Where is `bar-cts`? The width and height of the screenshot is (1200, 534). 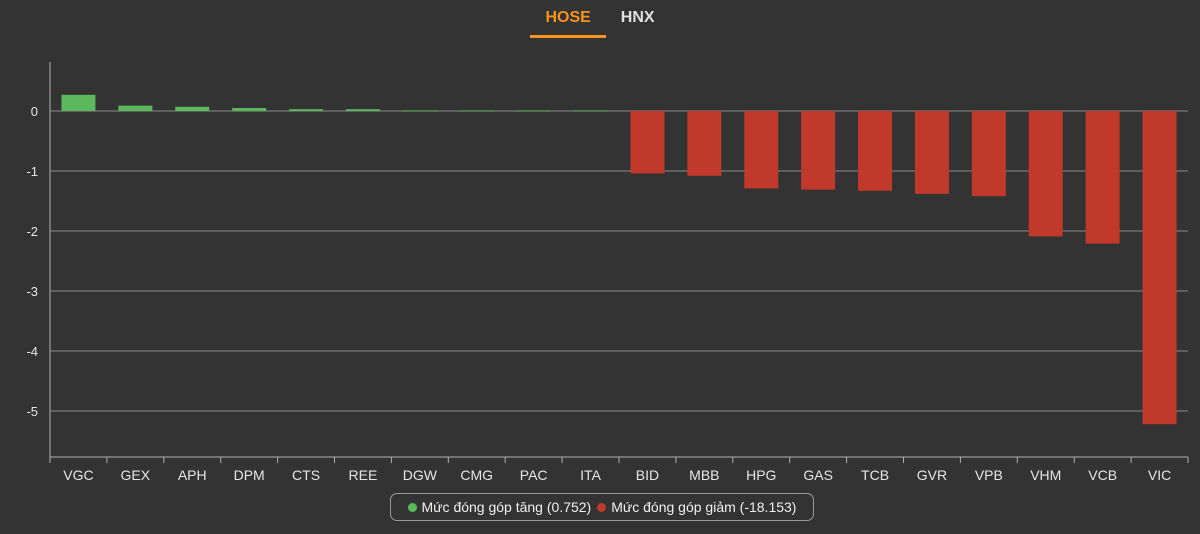 bar-cts is located at coordinates (306, 110).